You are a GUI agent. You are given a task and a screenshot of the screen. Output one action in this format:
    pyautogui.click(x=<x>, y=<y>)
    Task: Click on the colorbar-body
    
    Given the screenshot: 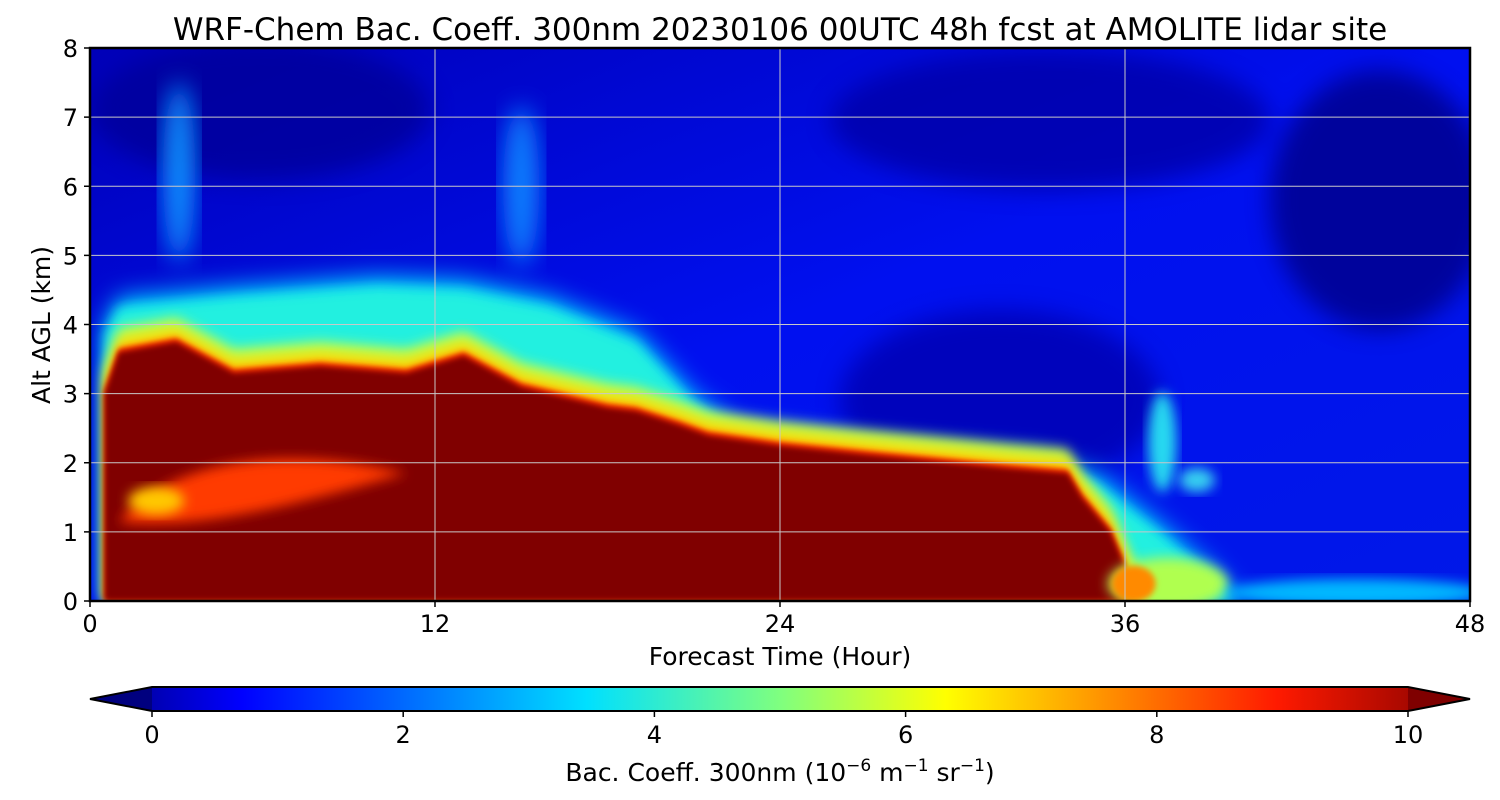 What is the action you would take?
    pyautogui.click(x=780, y=699)
    